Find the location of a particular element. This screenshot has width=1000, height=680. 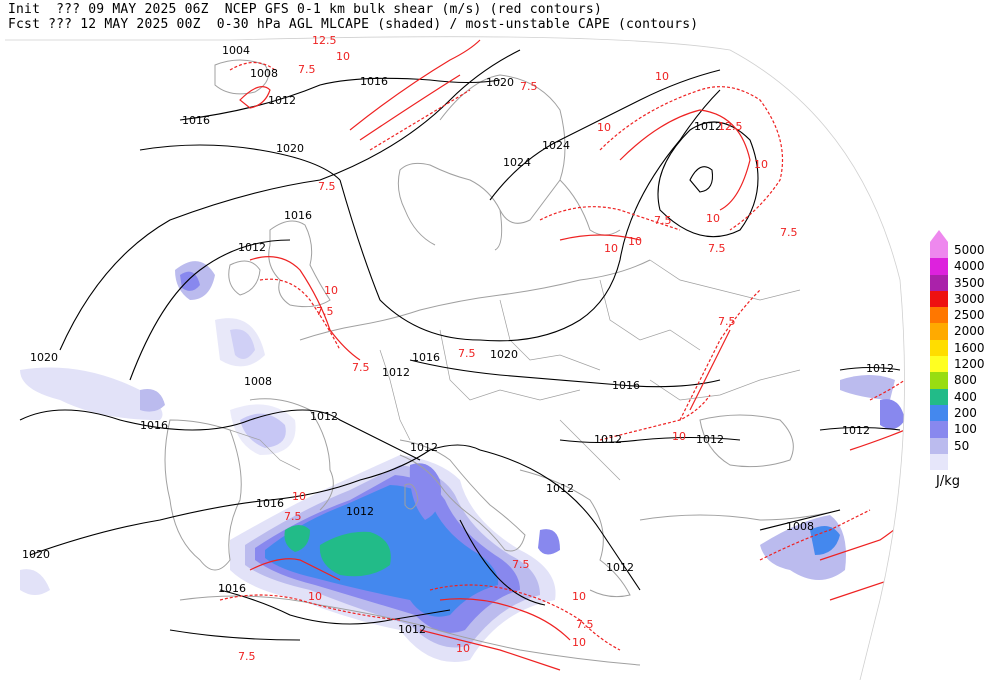

legend-label: 4000 is located at coordinates (969, 266).